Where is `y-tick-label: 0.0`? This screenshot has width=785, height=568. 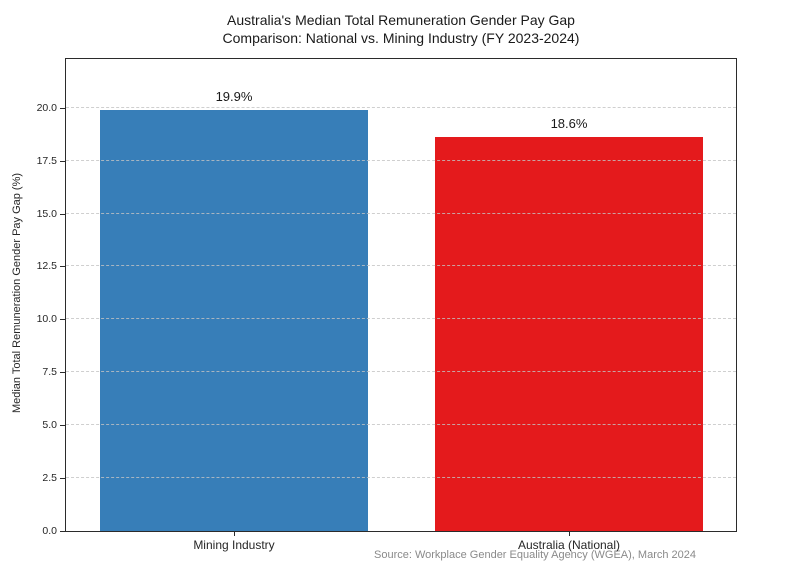 y-tick-label: 0.0 is located at coordinates (49, 531).